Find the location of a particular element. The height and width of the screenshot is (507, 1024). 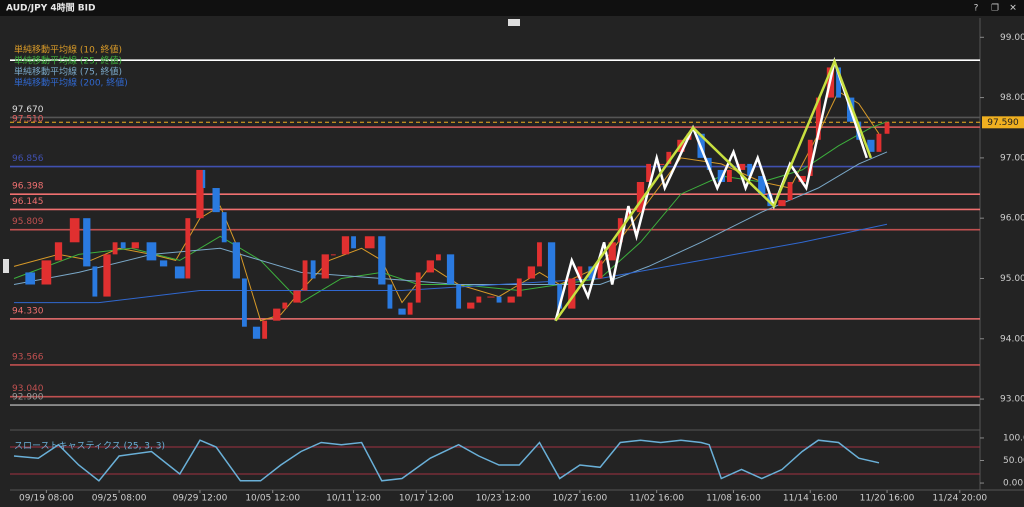

window-title: AUD/JPY 4時間 BID is located at coordinates (50, 8).